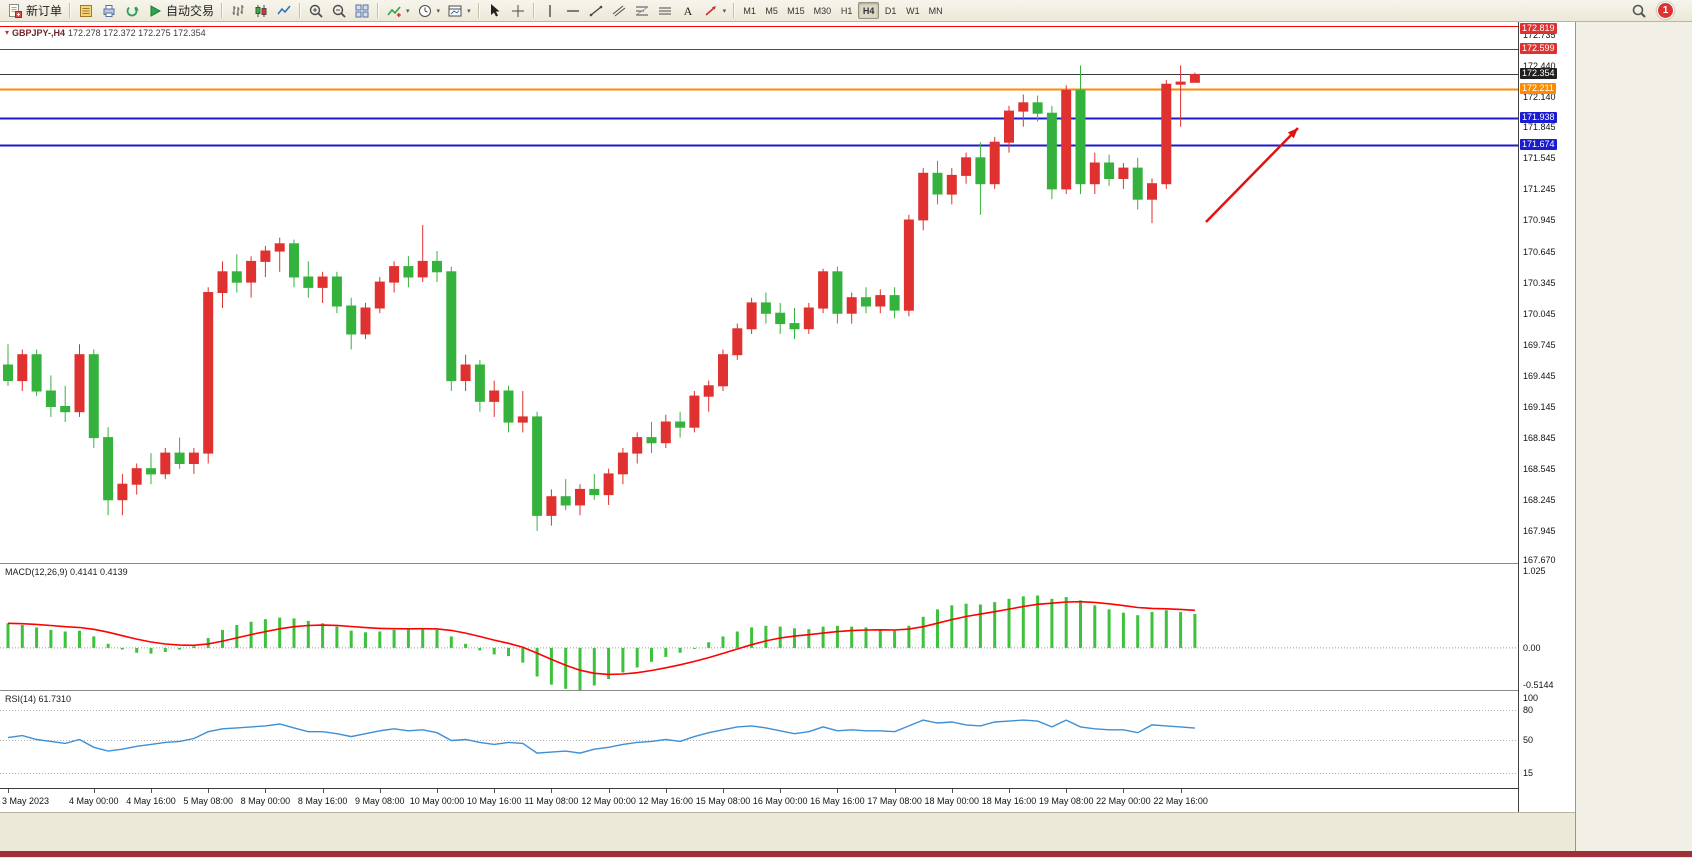  I want to click on vertical-line-button, so click(550, 10).